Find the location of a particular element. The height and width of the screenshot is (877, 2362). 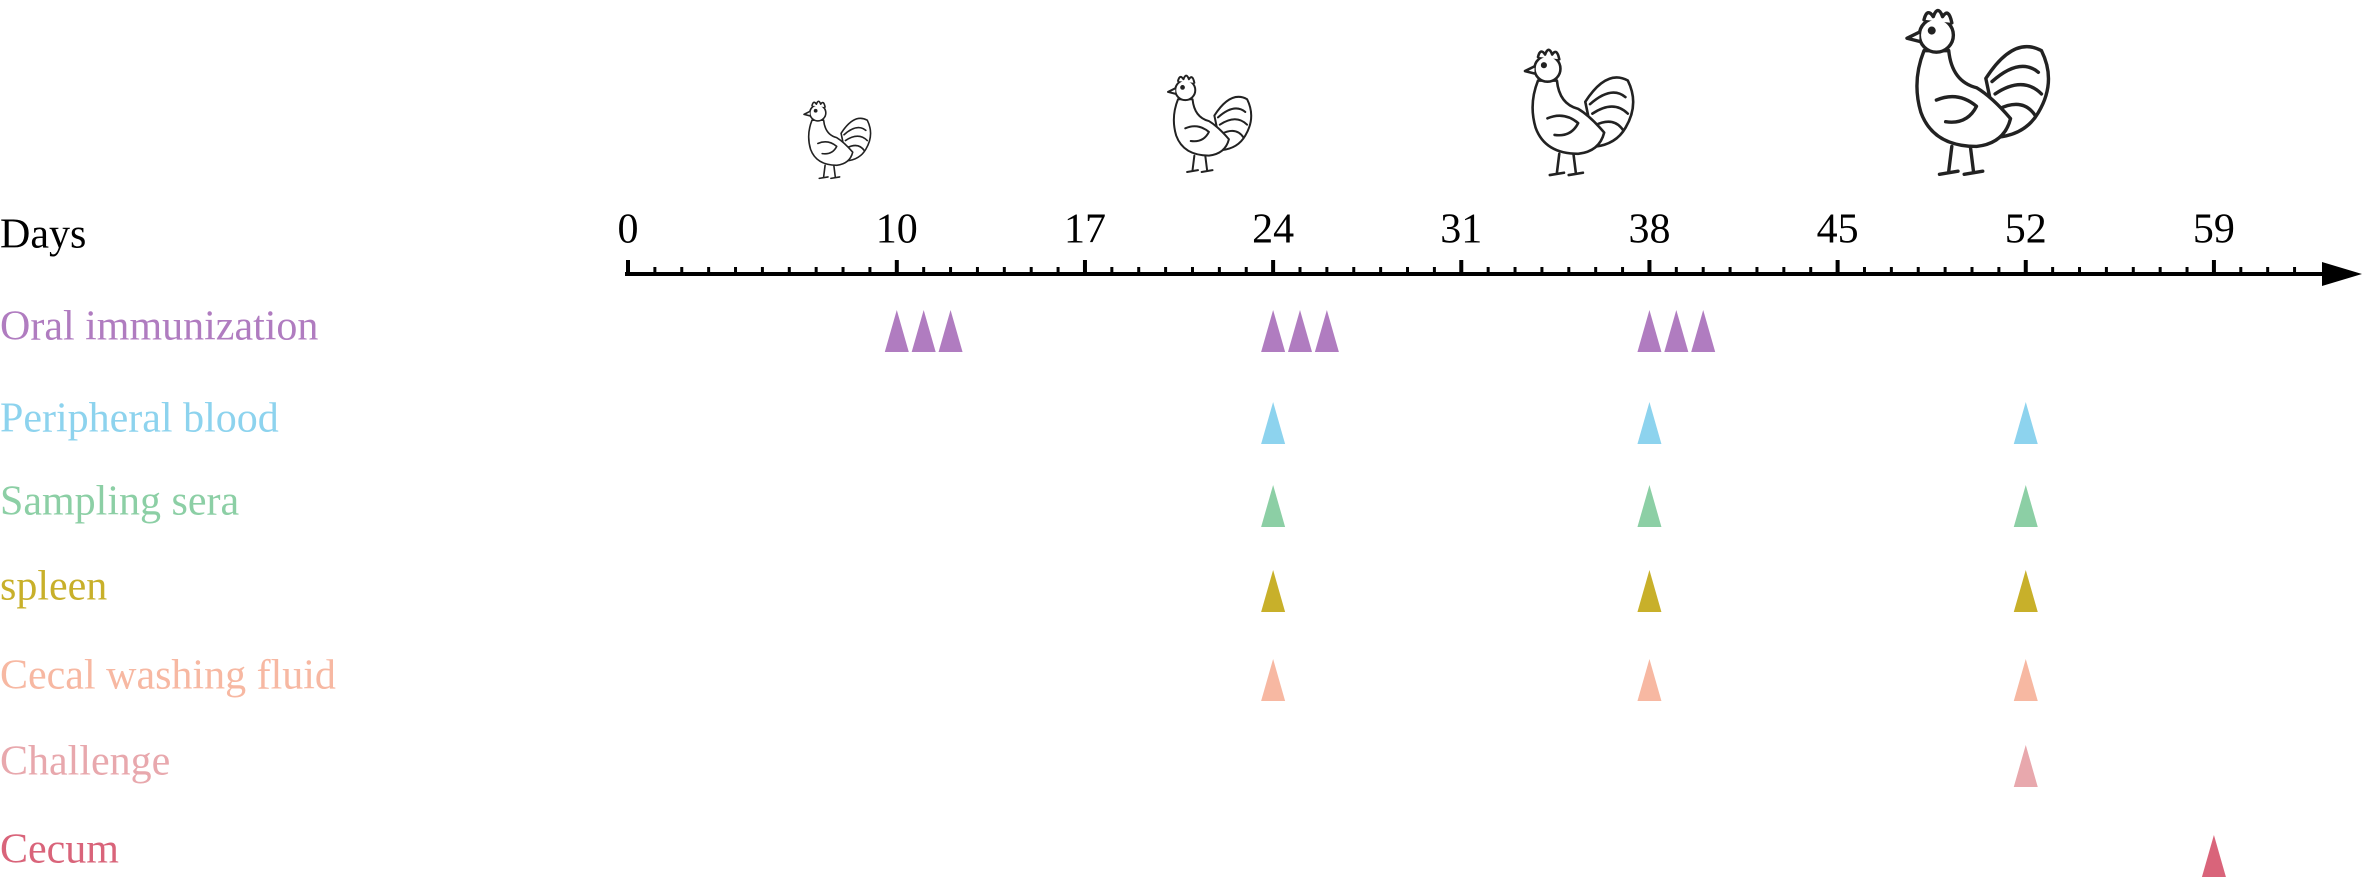

tick-label: 52 is located at coordinates (2026, 230).